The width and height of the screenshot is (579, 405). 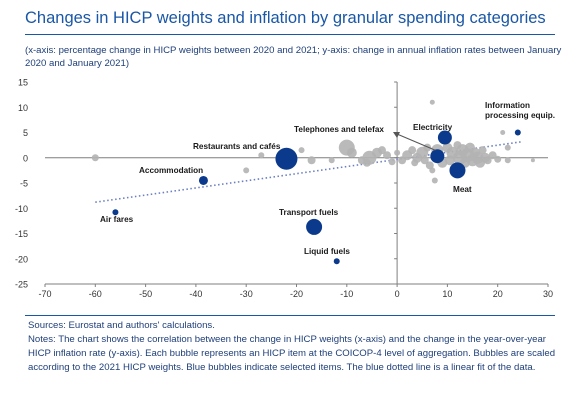 What do you see at coordinates (433, 127) in the screenshot?
I see `bubble-label: Electricity` at bounding box center [433, 127].